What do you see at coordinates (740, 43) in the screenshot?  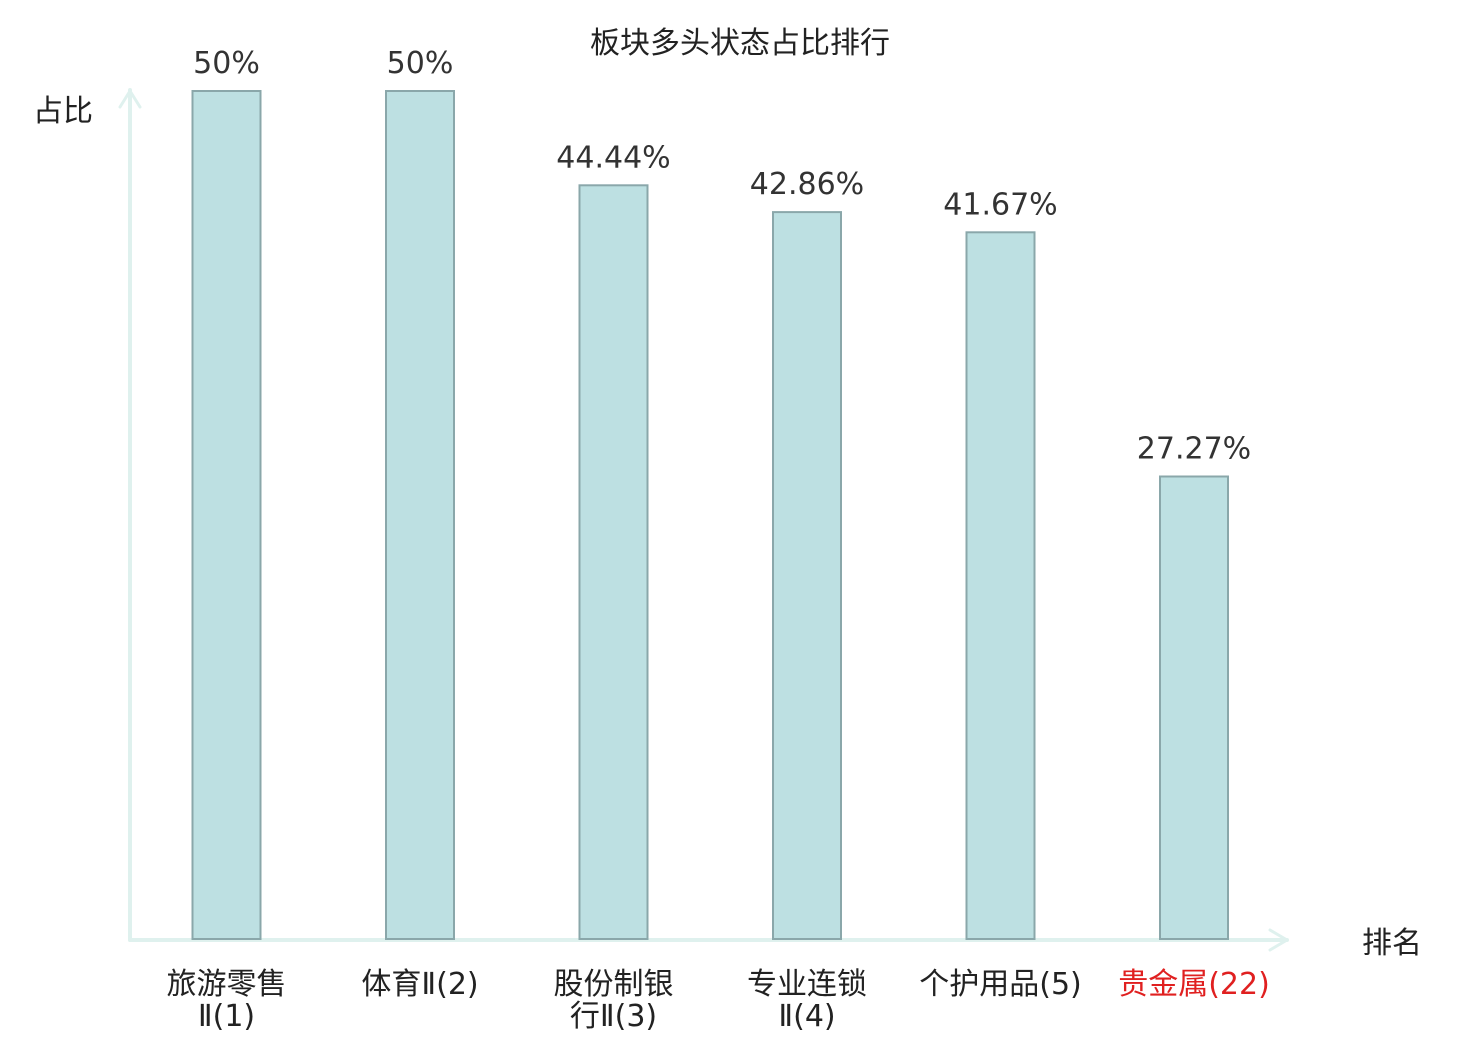 I see `chart-title: 板块多头状态占比排行` at bounding box center [740, 43].